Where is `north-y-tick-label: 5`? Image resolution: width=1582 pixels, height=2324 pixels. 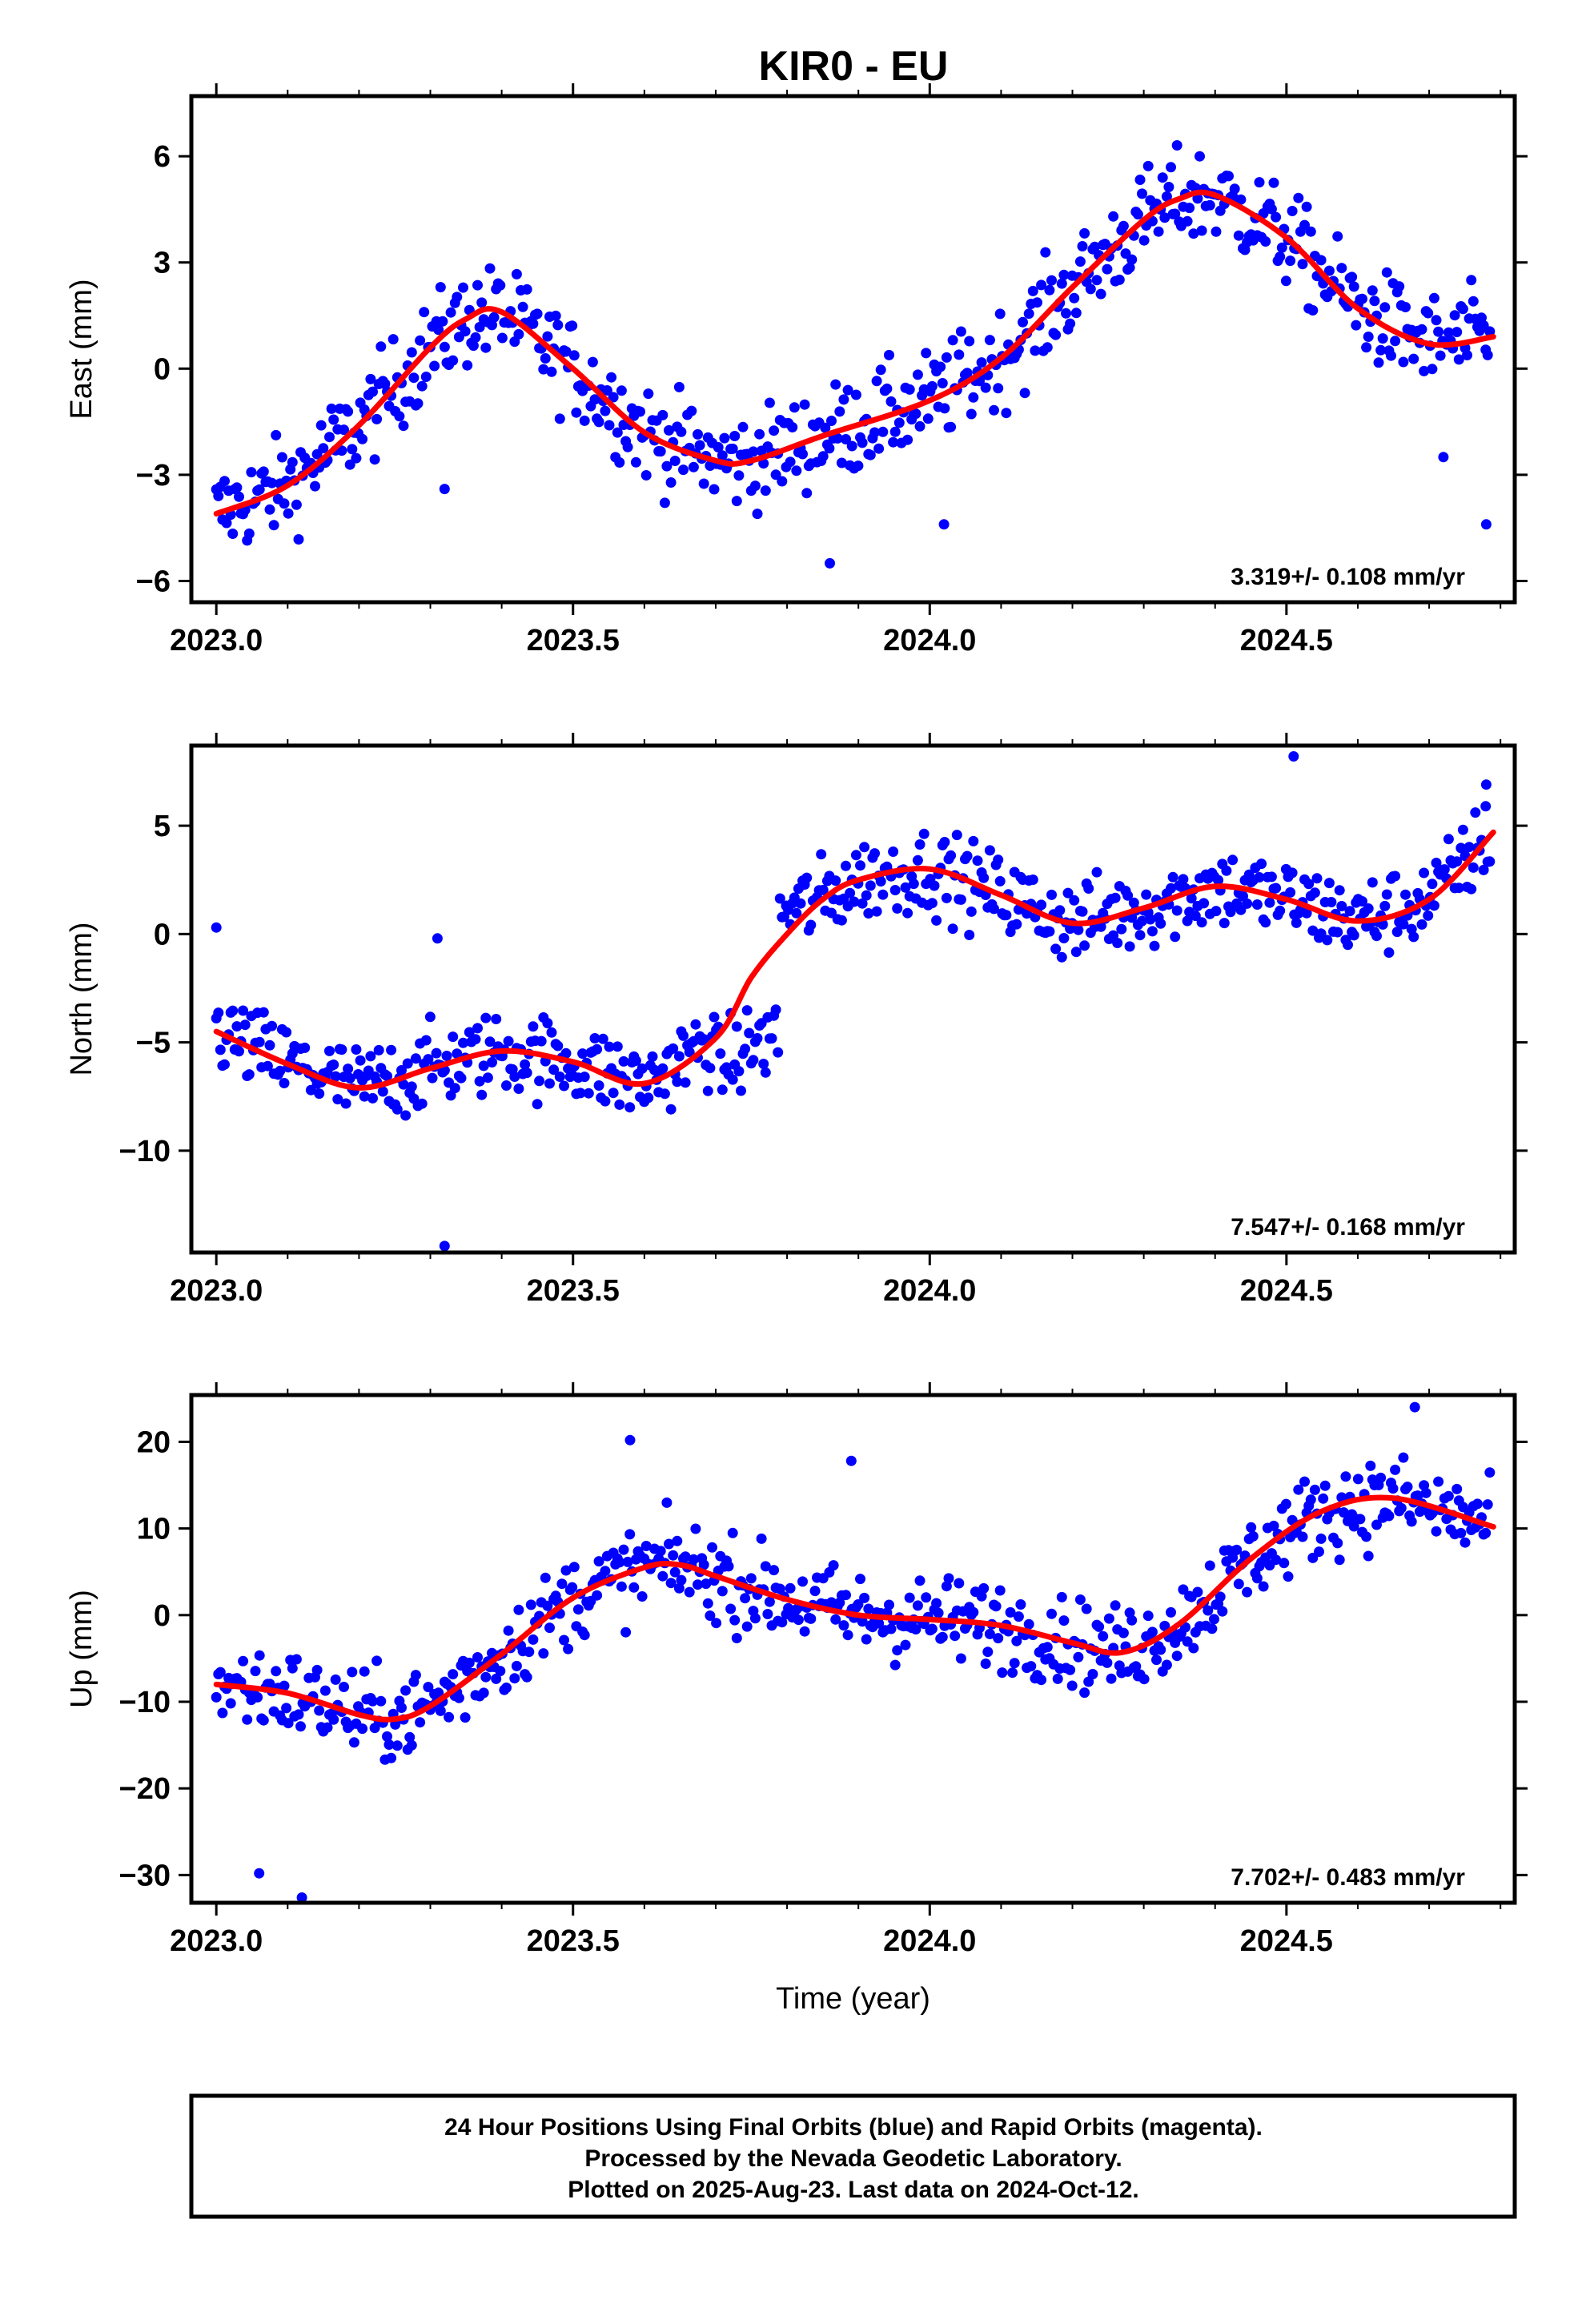
north-y-tick-label: 5 is located at coordinates (162, 826).